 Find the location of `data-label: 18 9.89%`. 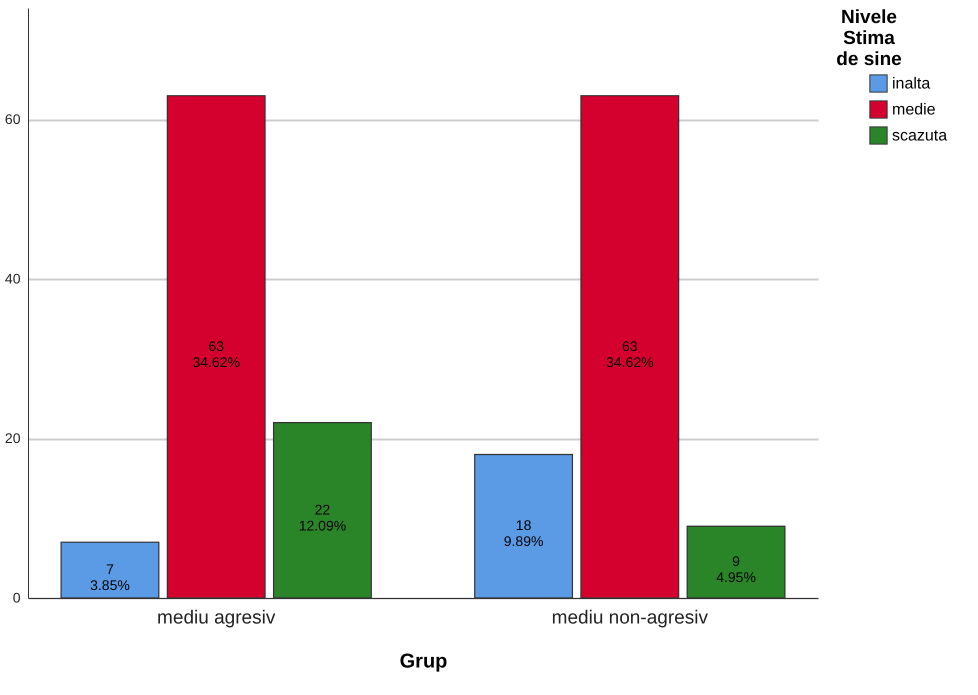

data-label: 18 9.89% is located at coordinates (524, 533).